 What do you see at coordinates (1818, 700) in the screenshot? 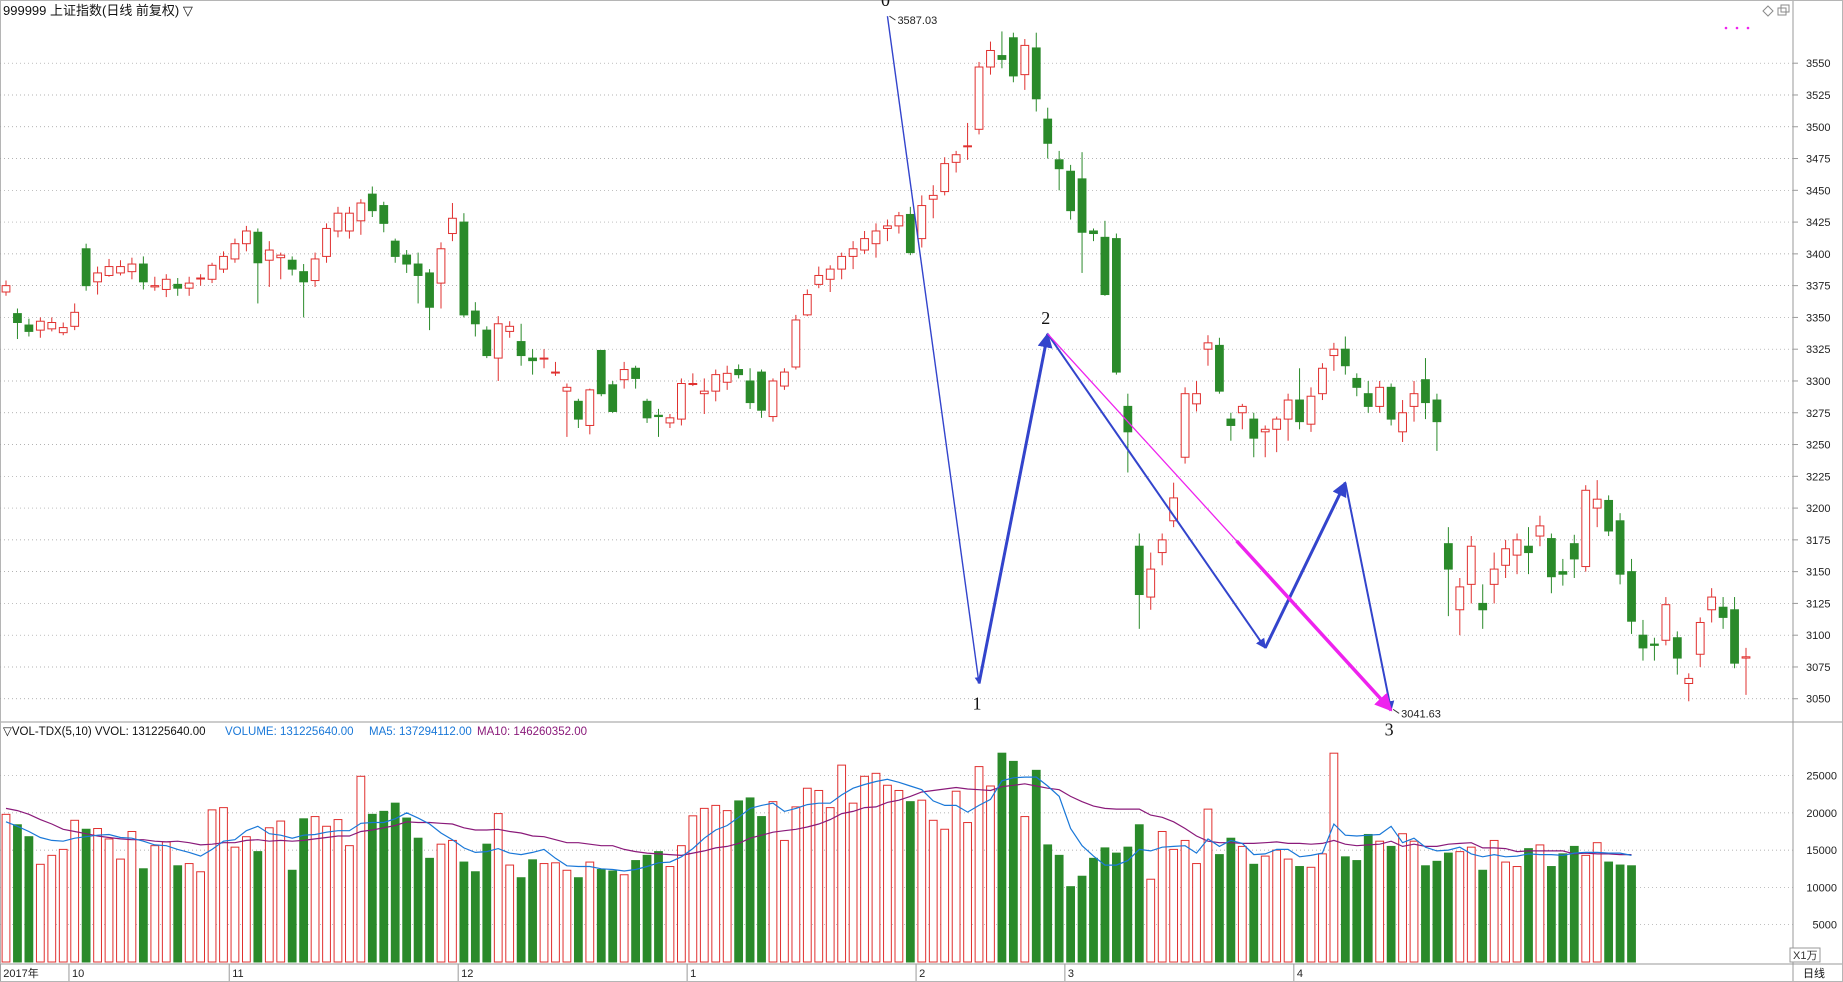
I see `price-tick-label: 3050` at bounding box center [1818, 700].